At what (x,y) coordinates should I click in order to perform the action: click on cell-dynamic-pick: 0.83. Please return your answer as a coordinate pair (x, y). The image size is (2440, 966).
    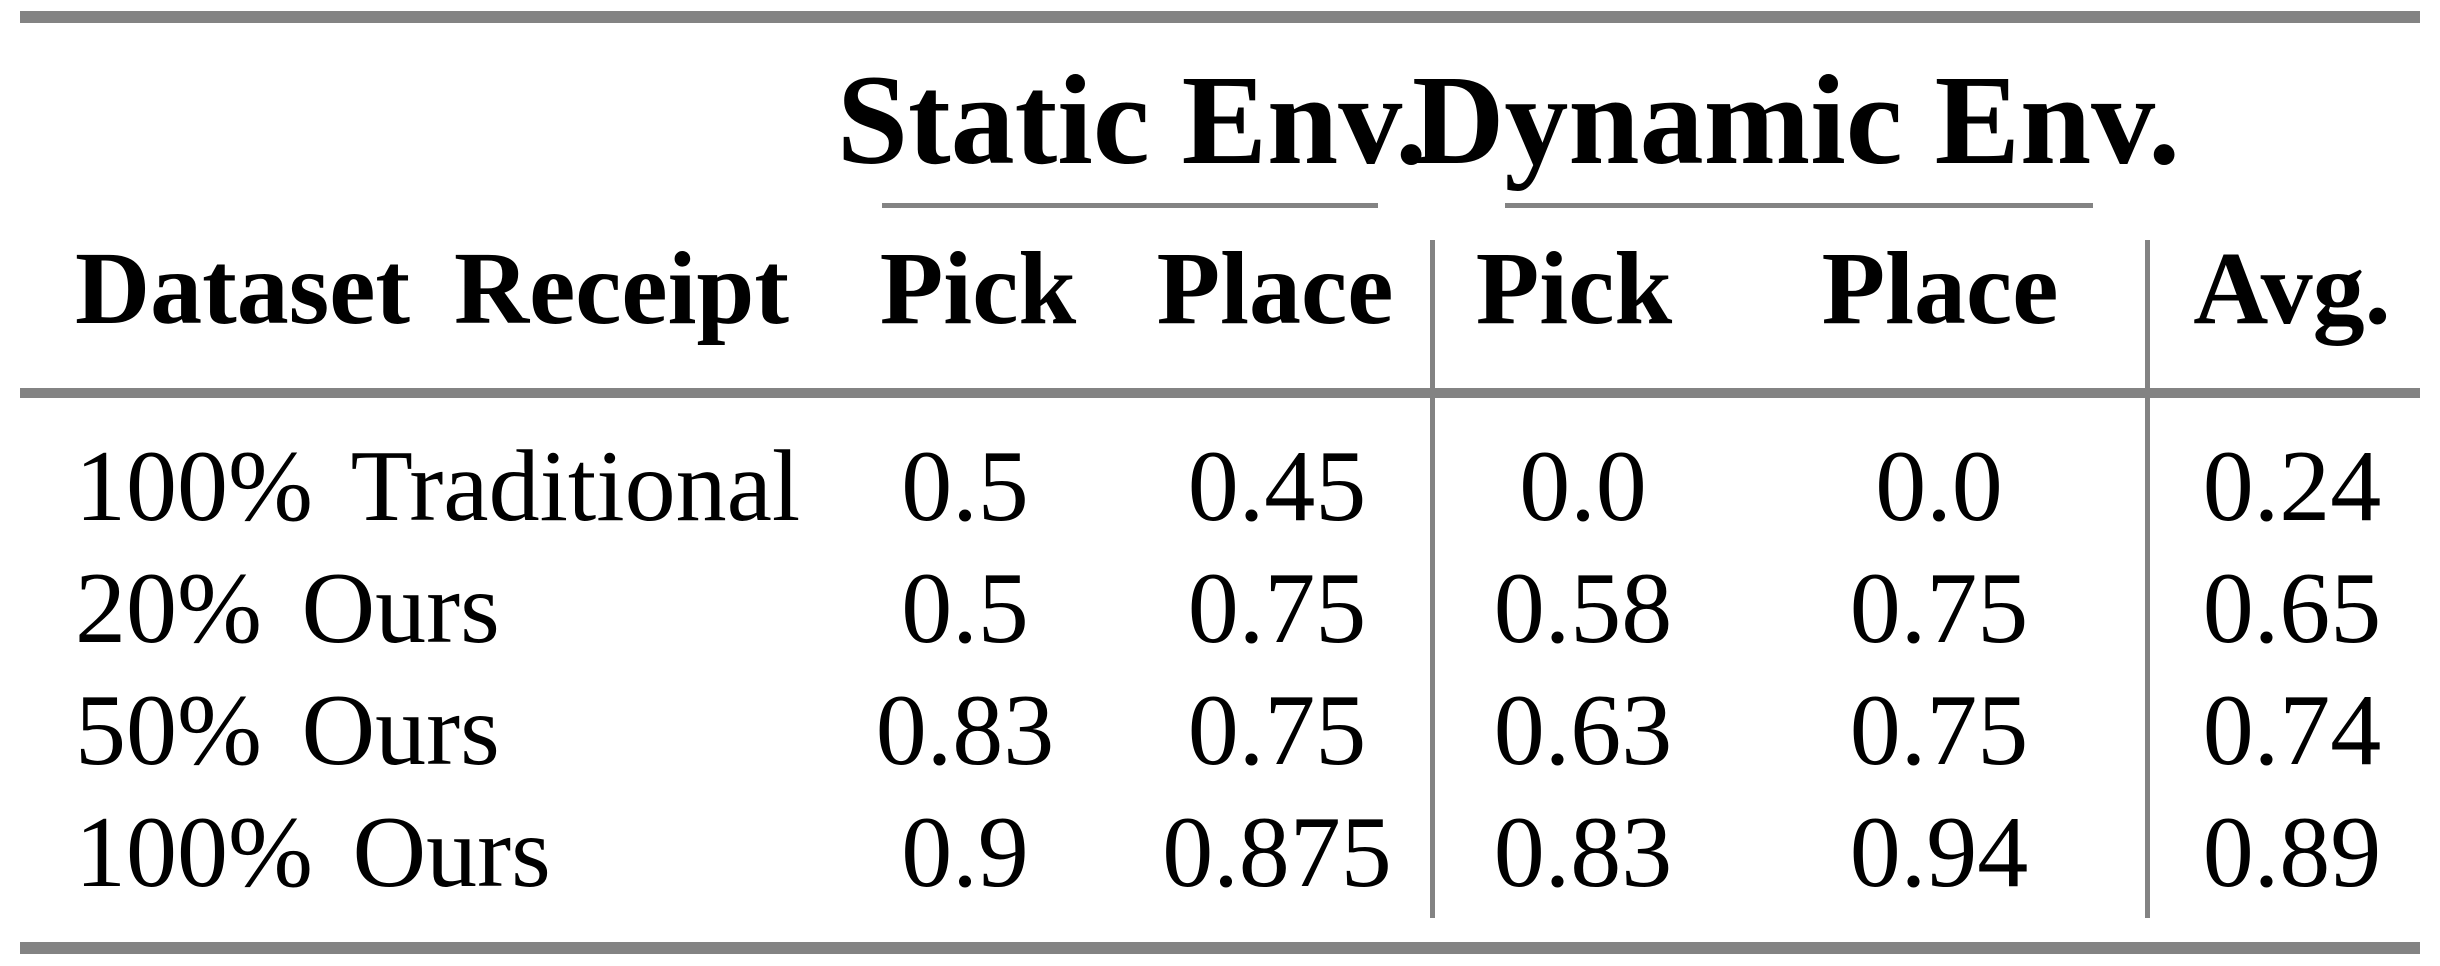
    Looking at the image, I should click on (1583, 852).